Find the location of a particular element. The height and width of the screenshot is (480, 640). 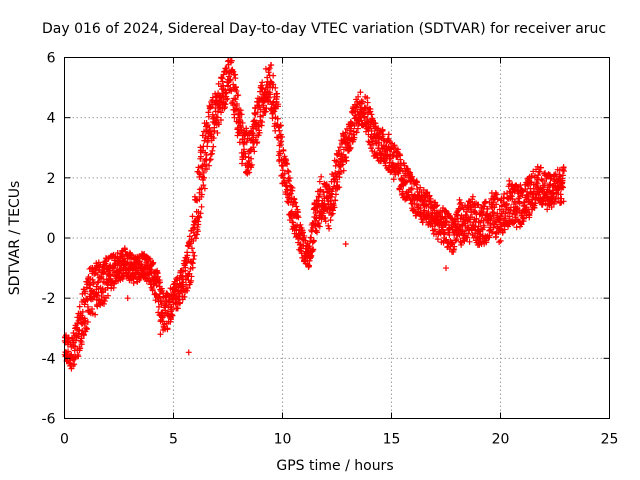

x-tick-label: 25 is located at coordinates (610, 440).